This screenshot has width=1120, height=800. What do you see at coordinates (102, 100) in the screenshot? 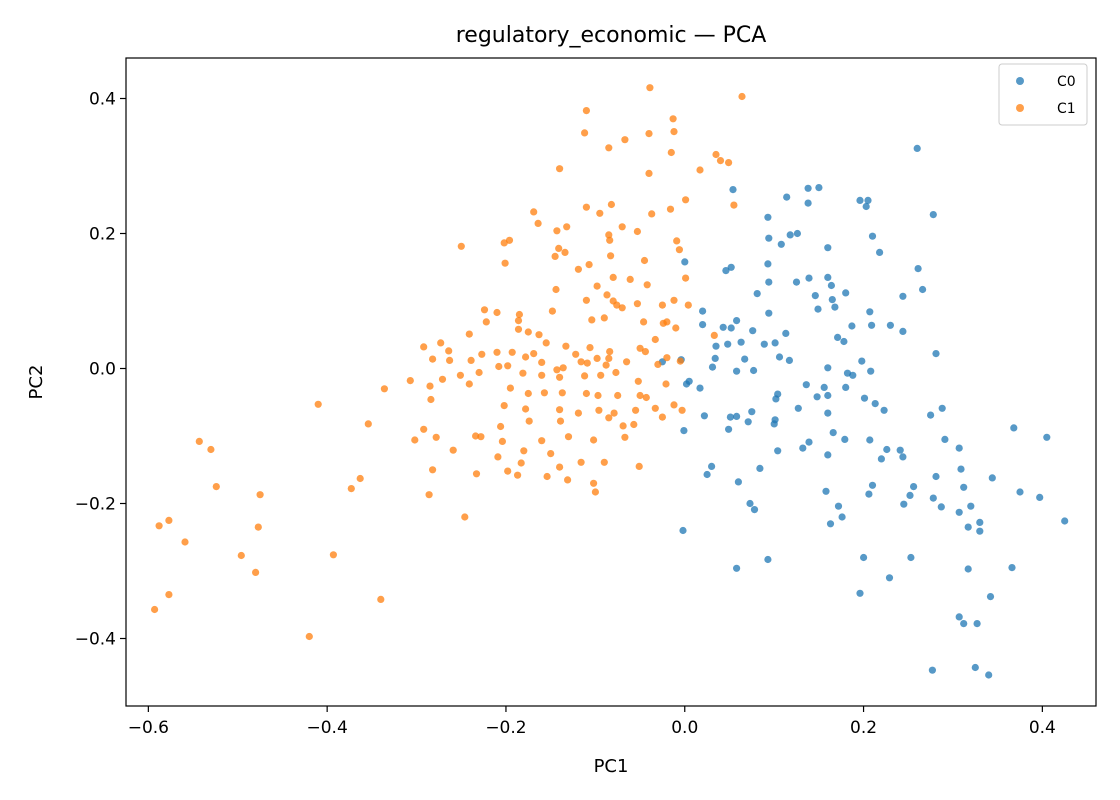
I see `y-tick-label: 0.4` at bounding box center [102, 100].